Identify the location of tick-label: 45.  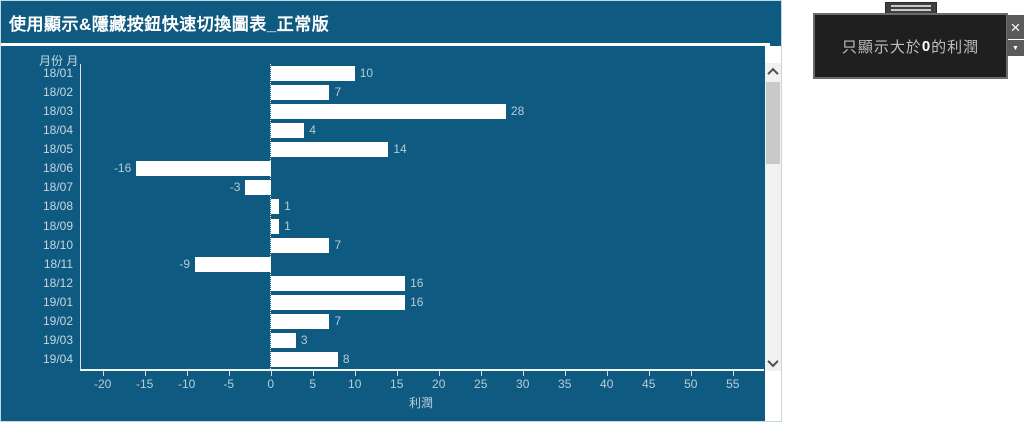
(649, 384).